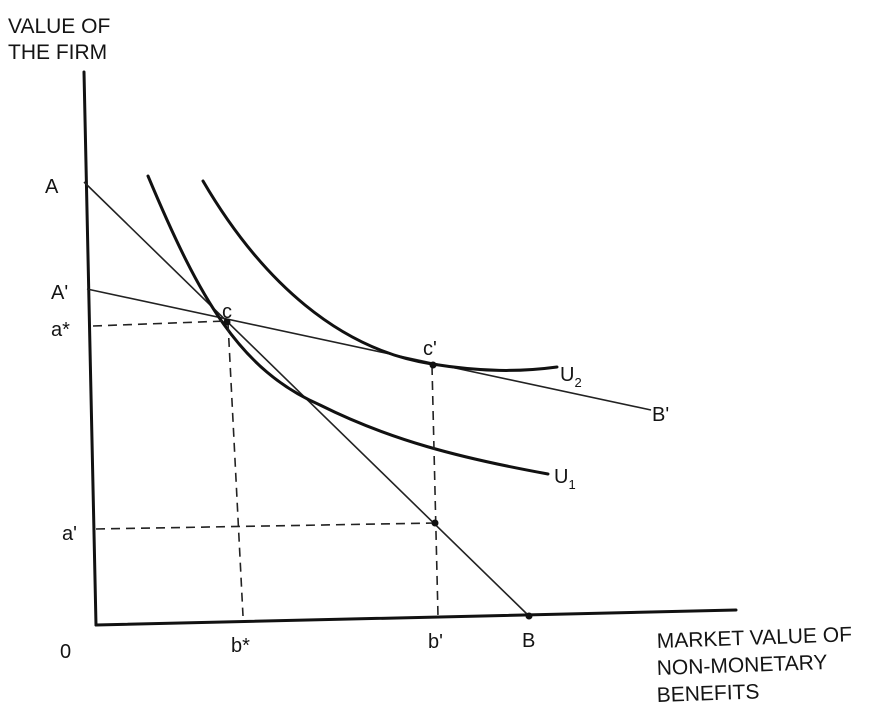 The width and height of the screenshot is (878, 709). I want to click on budget-line-AprimeBprime, so click(369, 349).